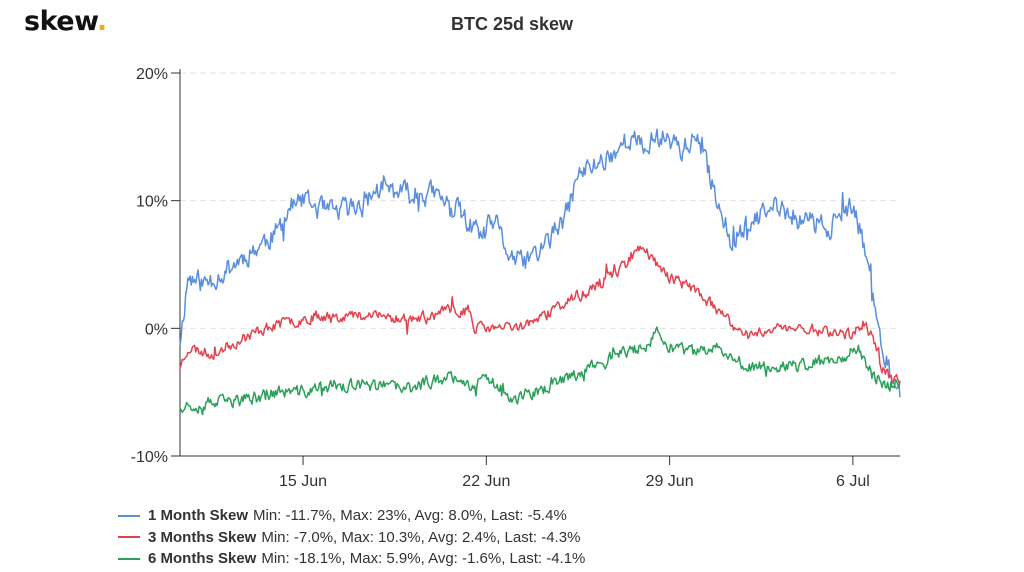 This screenshot has width=1024, height=572. Describe the element at coordinates (60, 21) in the screenshot. I see `logo-text: skew` at that location.